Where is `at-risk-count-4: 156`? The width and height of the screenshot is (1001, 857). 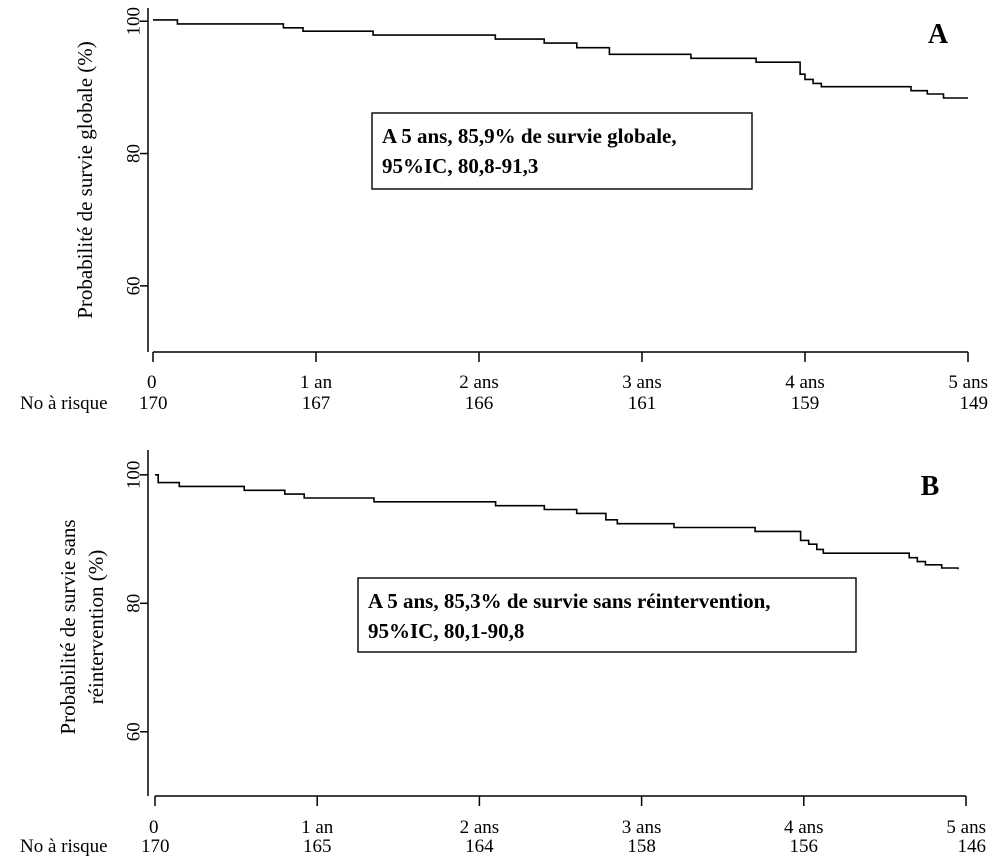
at-risk-count-4: 156 is located at coordinates (804, 846).